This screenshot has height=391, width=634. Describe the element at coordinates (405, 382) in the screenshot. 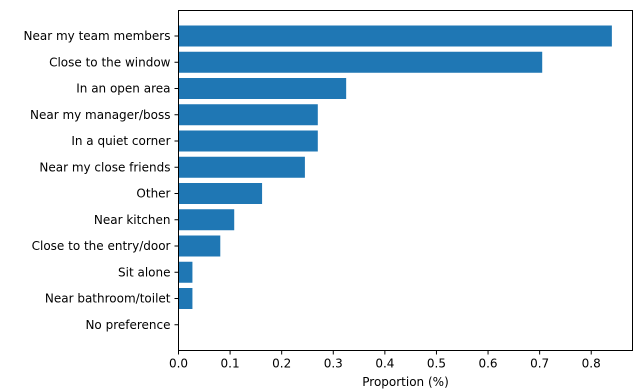

I see `x-axis-title: Proportion (%)` at that location.